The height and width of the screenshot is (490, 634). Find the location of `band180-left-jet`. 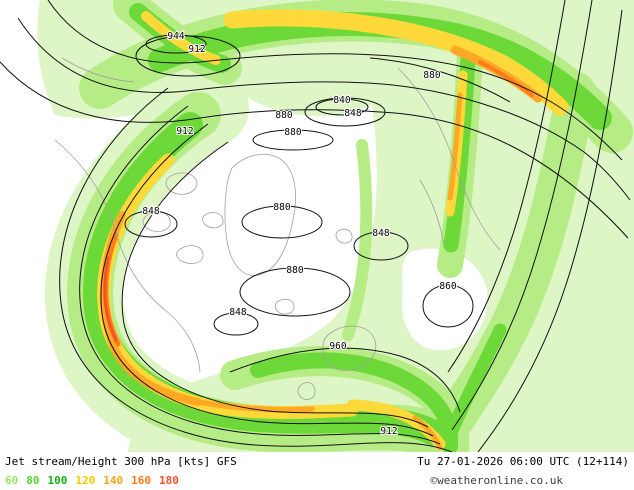

band180-left-jet is located at coordinates (110, 299).